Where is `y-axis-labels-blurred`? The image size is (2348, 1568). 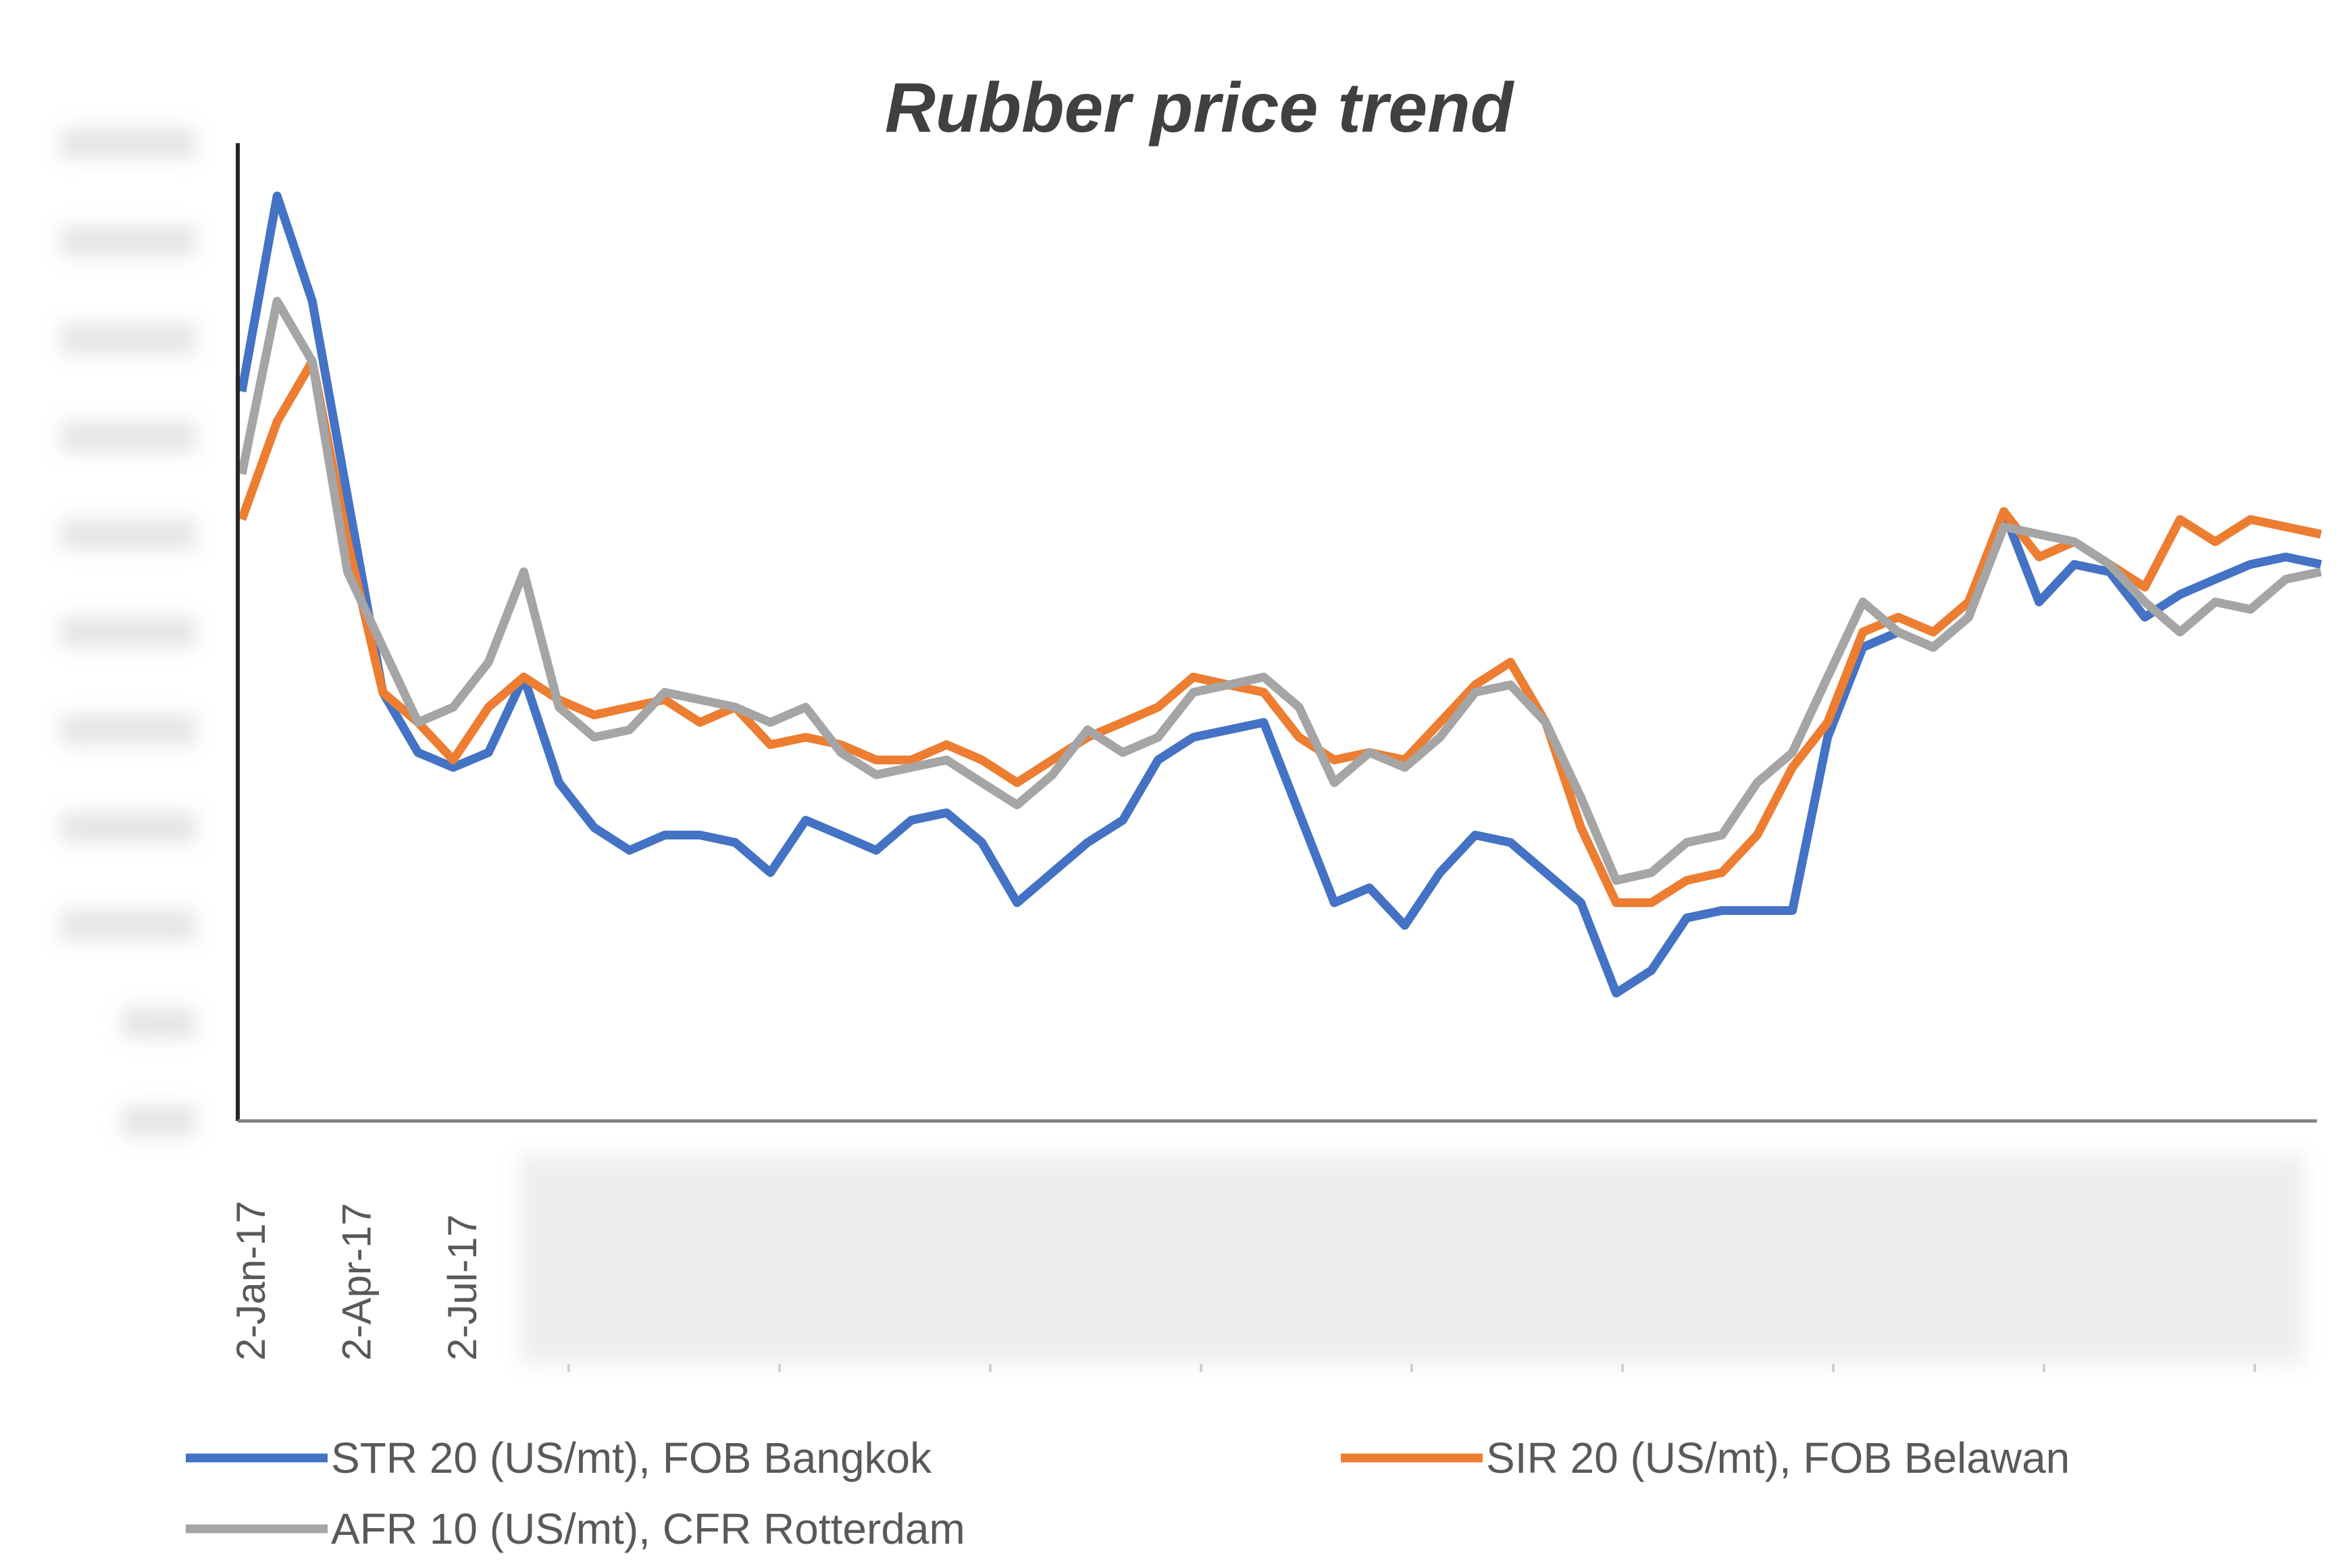
y-axis-labels-blurred is located at coordinates (128, 632).